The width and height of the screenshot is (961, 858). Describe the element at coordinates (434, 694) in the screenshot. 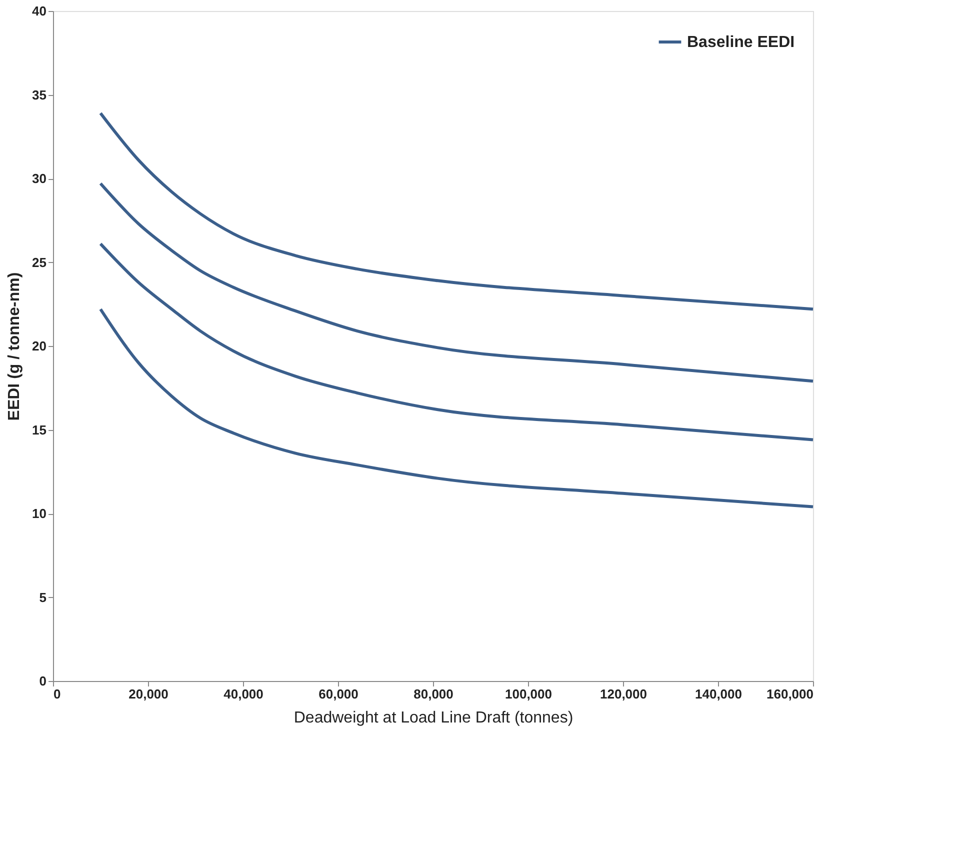

I see `x-tick-label: 80,000` at that location.